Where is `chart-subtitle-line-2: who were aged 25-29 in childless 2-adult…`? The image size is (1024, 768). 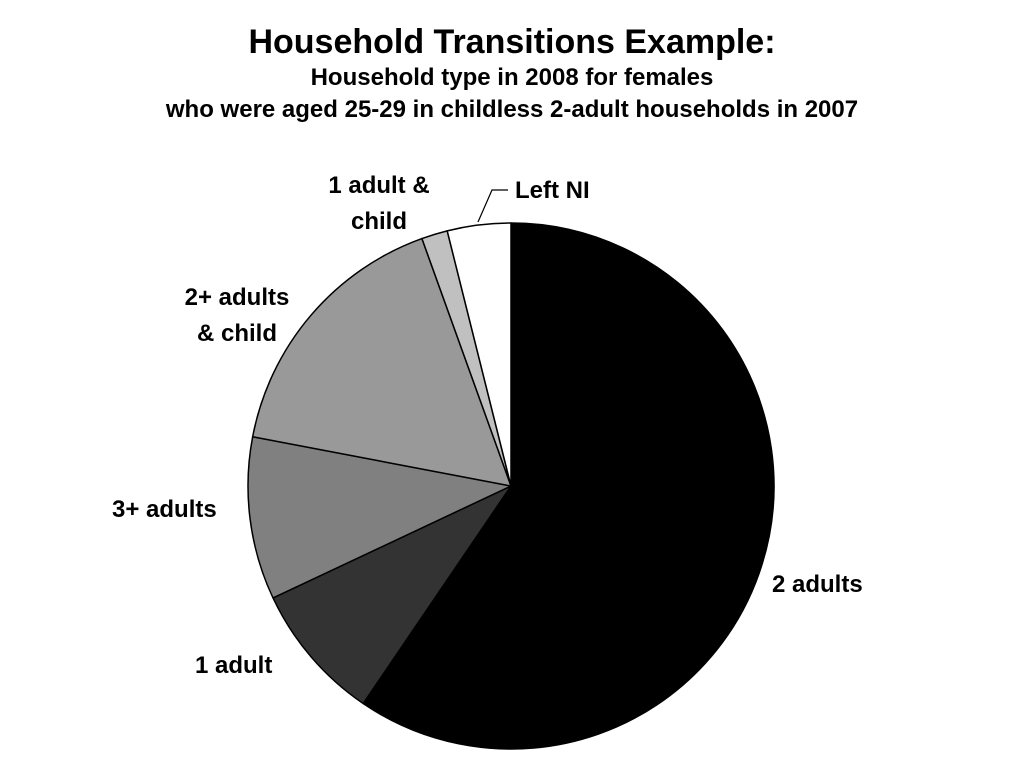 chart-subtitle-line-2: who were aged 25-29 in childless 2-adult… is located at coordinates (512, 109).